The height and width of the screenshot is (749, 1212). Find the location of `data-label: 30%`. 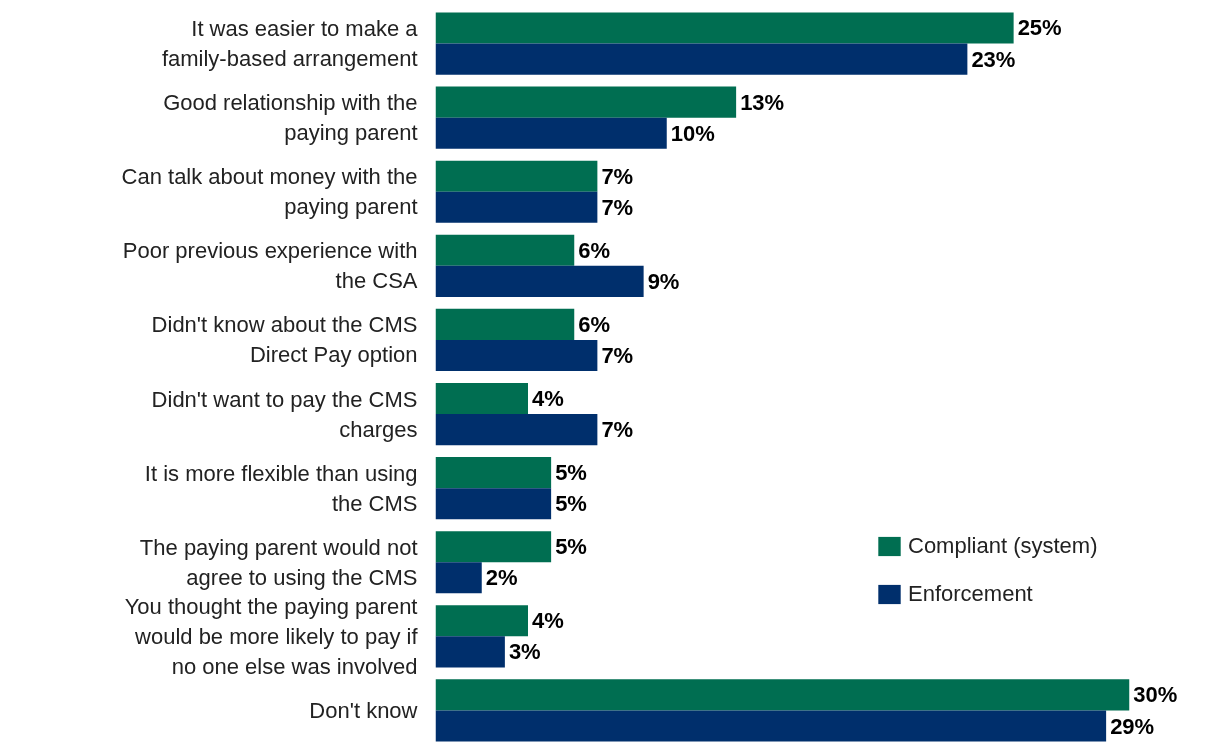

data-label: 30% is located at coordinates (1155, 695).